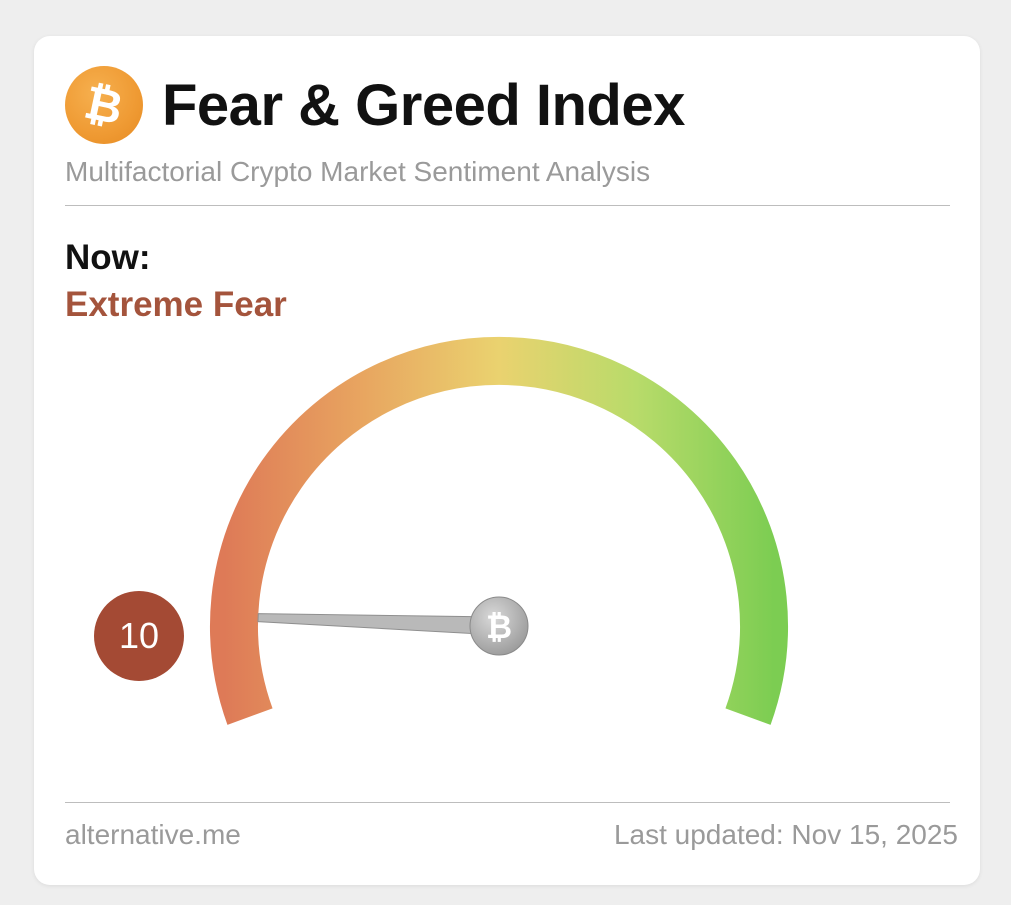 This screenshot has height=905, width=1011. I want to click on source-link: alternative.me, so click(153, 834).